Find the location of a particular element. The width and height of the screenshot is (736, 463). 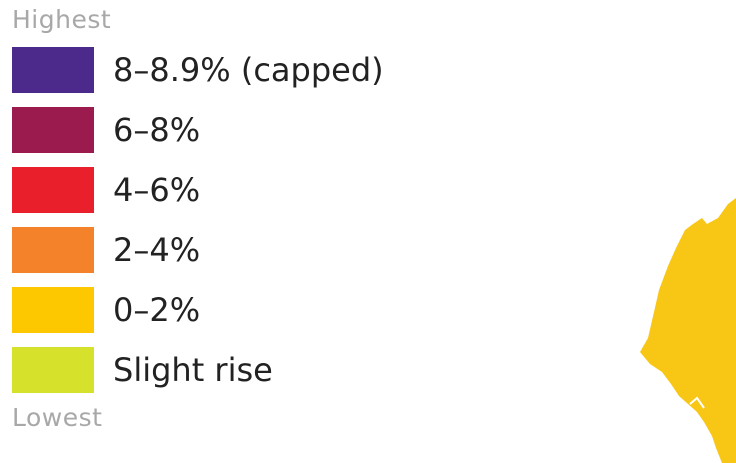

legend-item-label: 4–6% is located at coordinates (157, 190).